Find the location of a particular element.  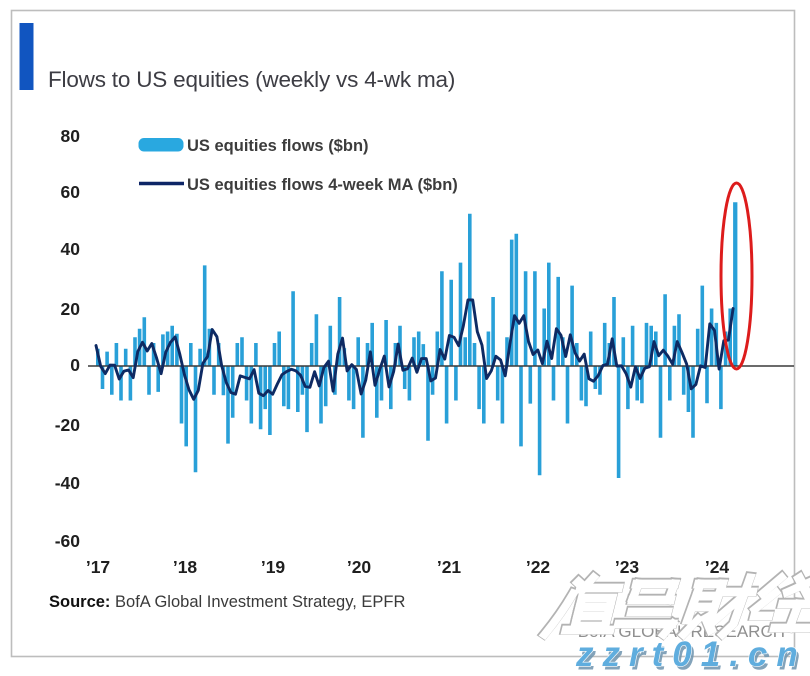

svg-text: ’19 is located at coordinates (273, 567).